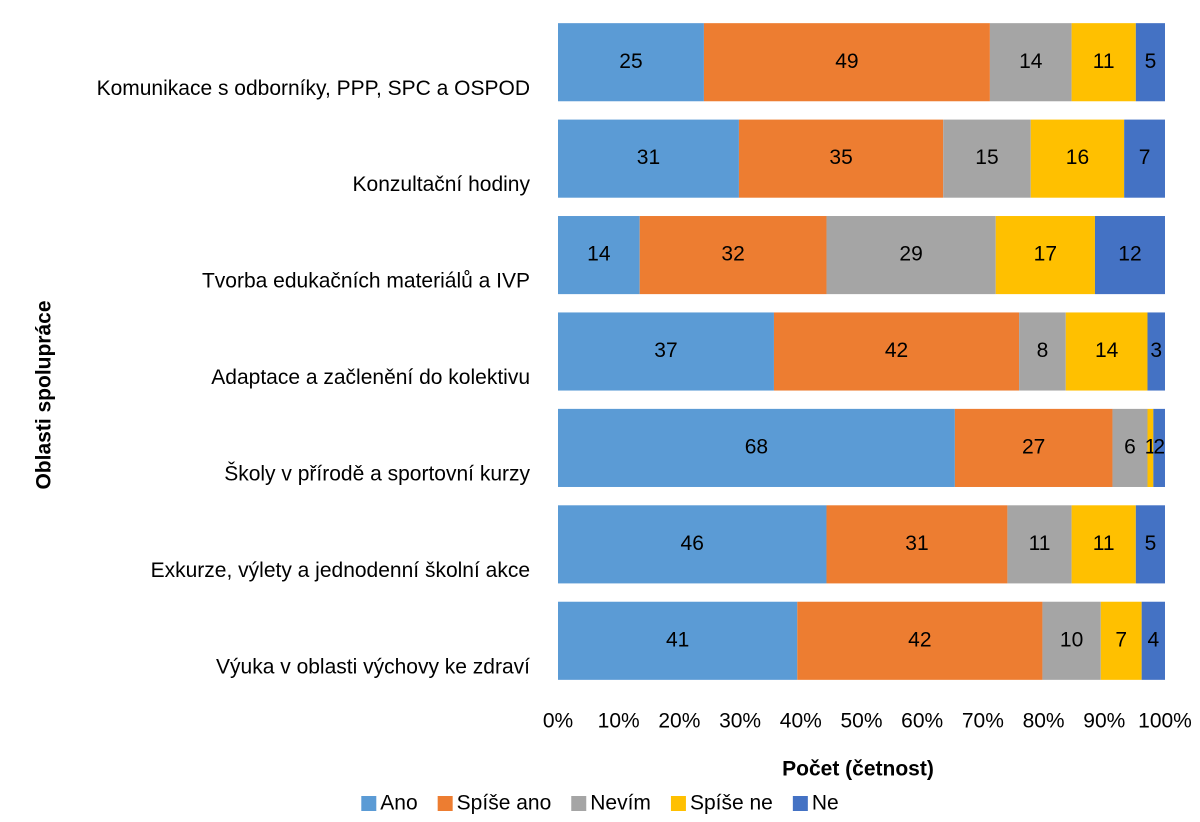 The width and height of the screenshot is (1200, 822). I want to click on legend-label: Spíše ne, so click(731, 803).